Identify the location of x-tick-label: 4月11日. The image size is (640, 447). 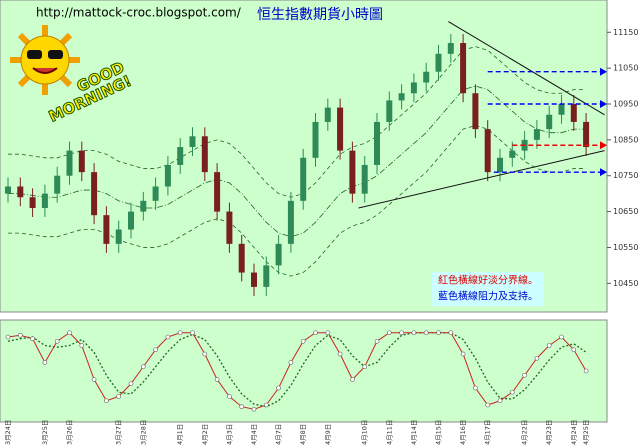
(389, 432).